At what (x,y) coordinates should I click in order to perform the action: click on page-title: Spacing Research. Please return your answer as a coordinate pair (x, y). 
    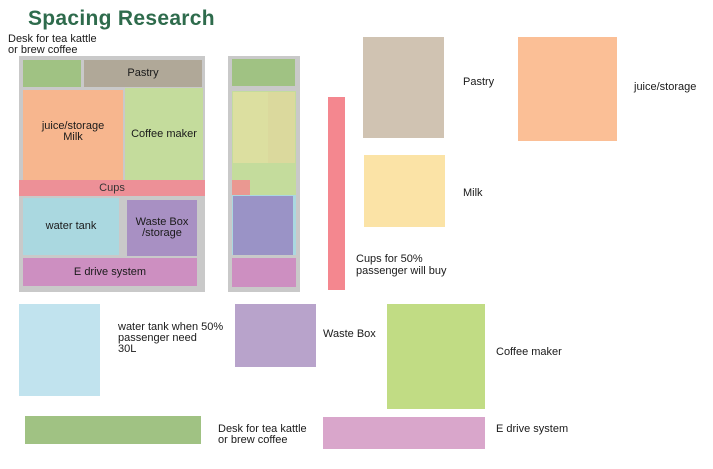
    Looking at the image, I should click on (121, 18).